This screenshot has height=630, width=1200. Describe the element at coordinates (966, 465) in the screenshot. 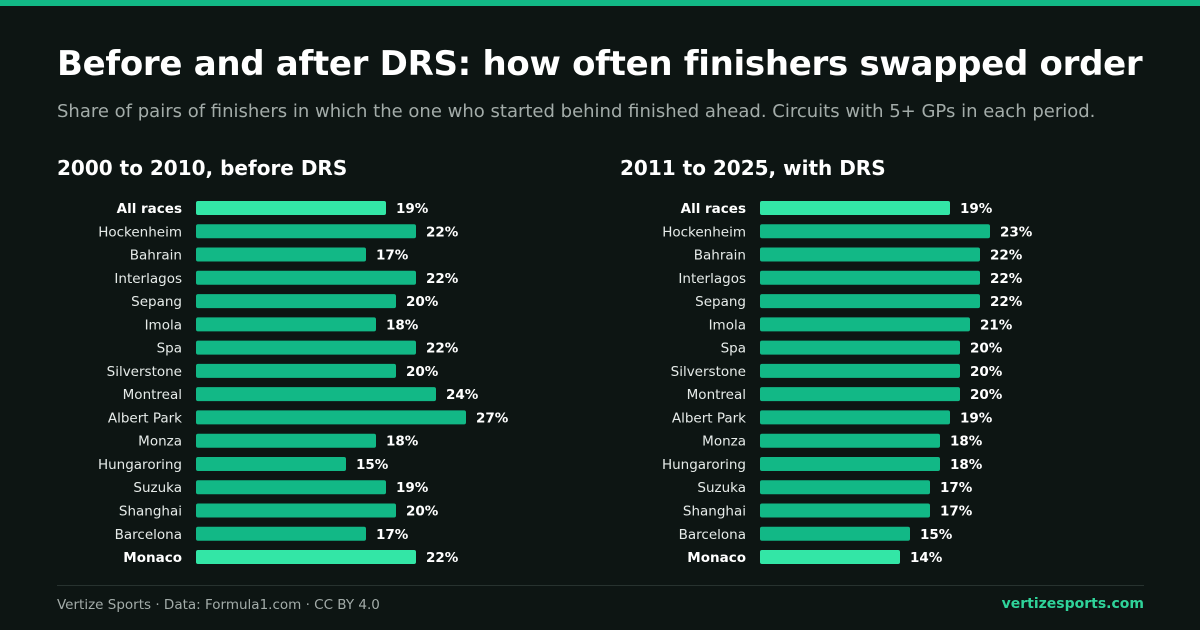

I see `value-label-hungaroring: 18%` at that location.